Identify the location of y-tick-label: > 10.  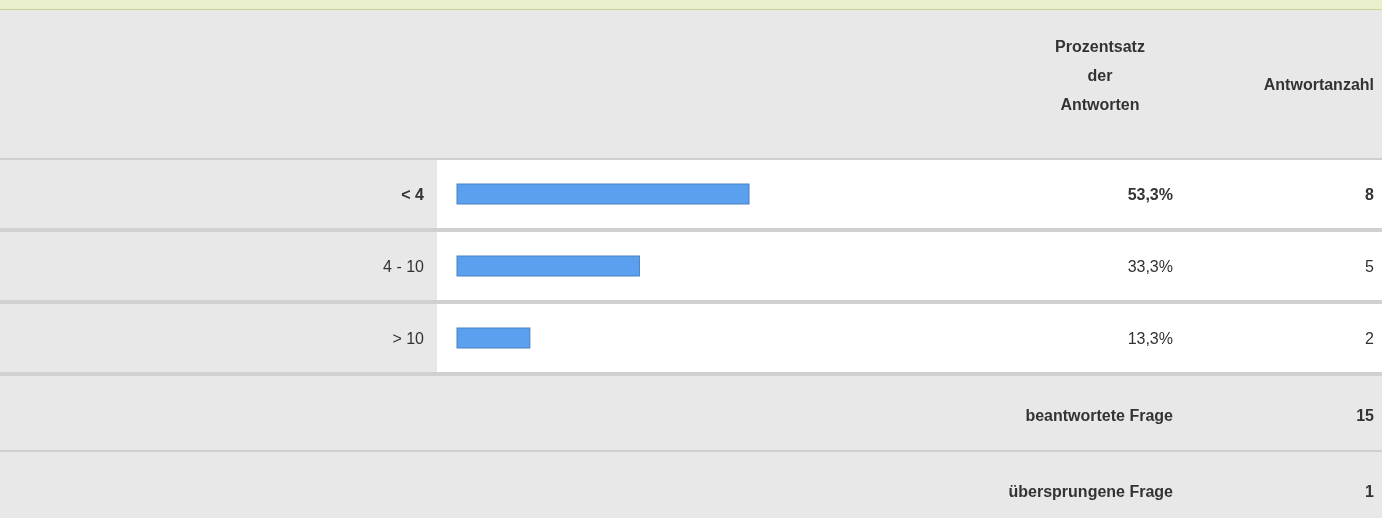
(408, 338).